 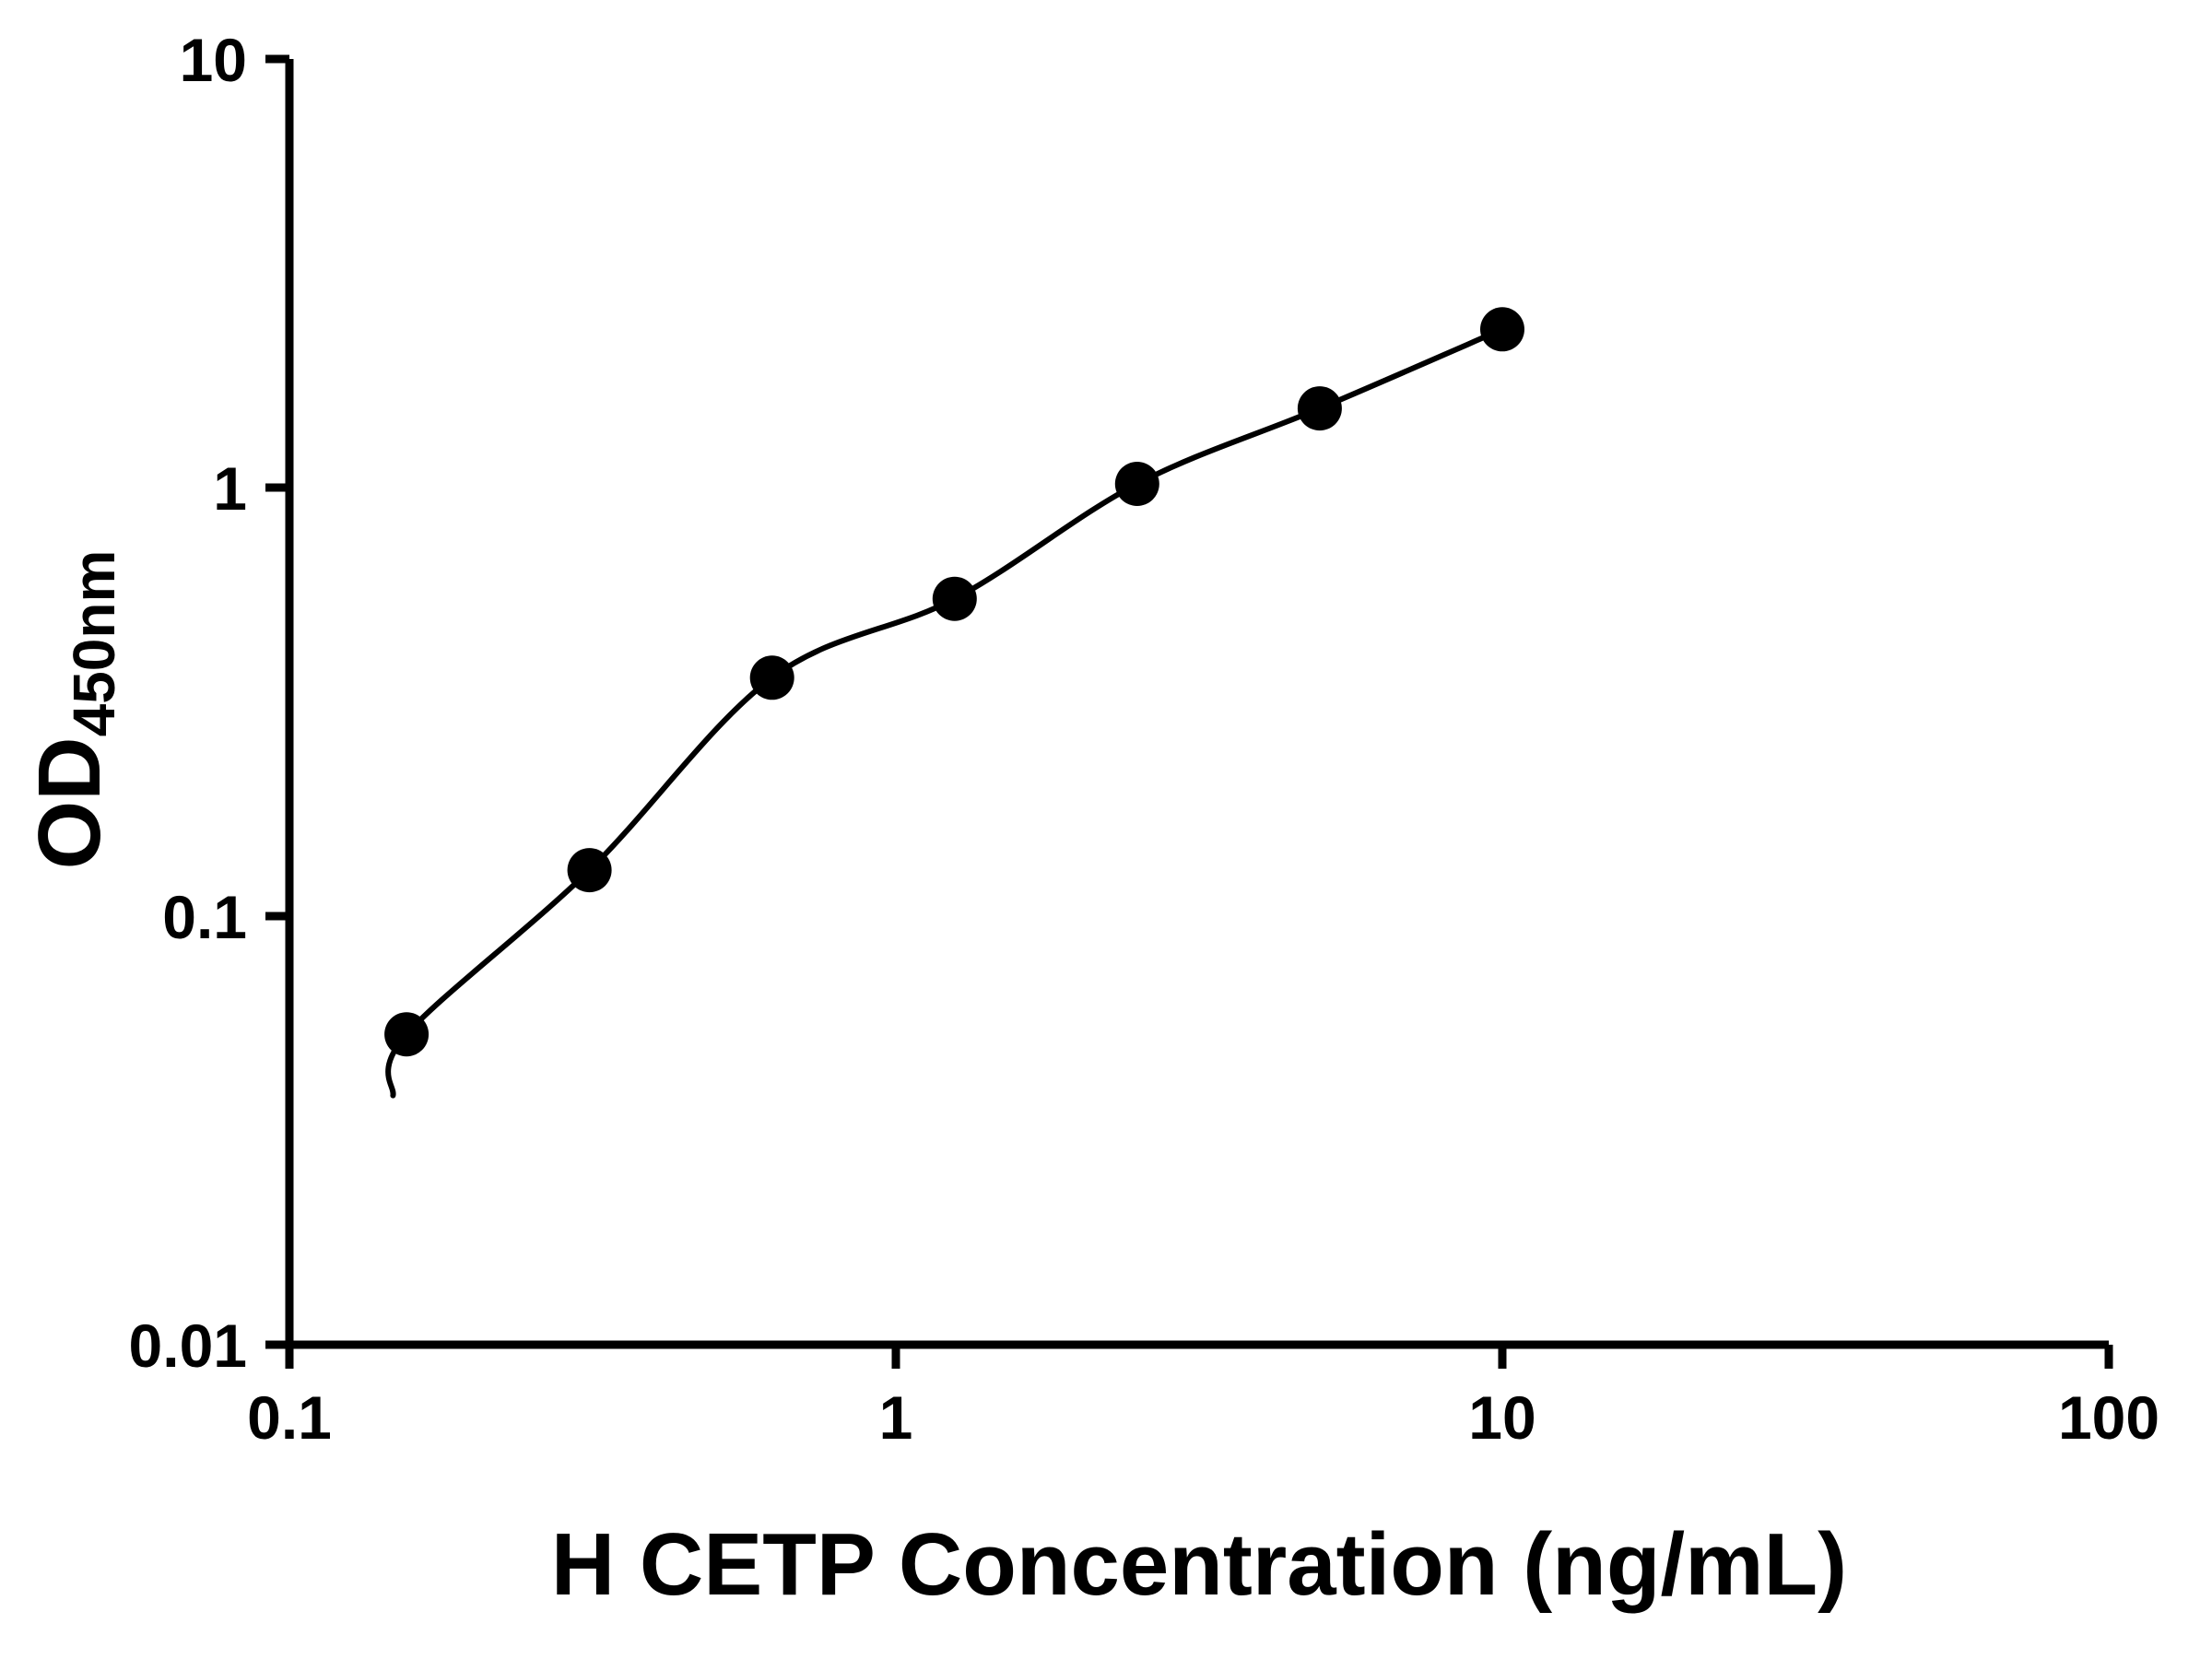 What do you see at coordinates (289, 1417) in the screenshot?
I see `x-tick-label: 0.1` at bounding box center [289, 1417].